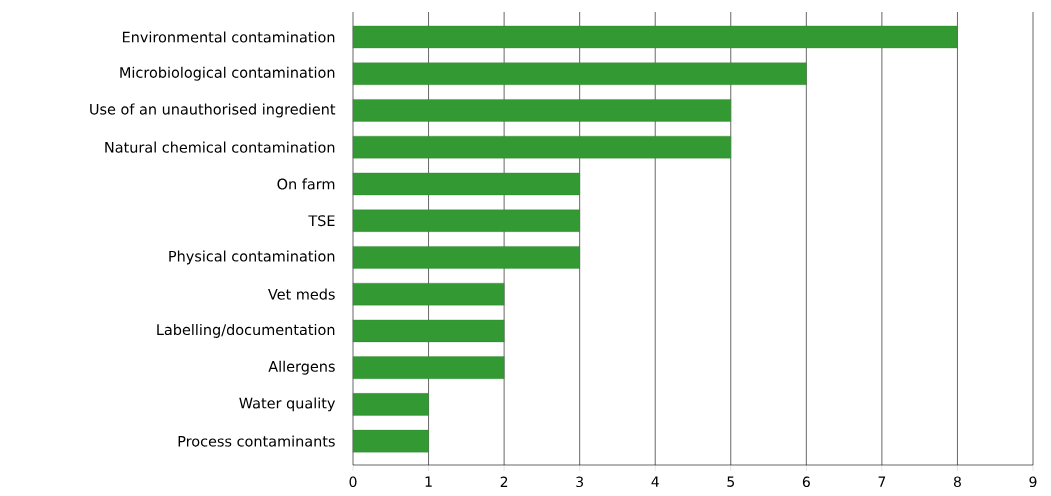 Image resolution: width=1051 pixels, height=496 pixels. What do you see at coordinates (252, 257) in the screenshot?
I see `y-tick-label: Physical contamination` at bounding box center [252, 257].